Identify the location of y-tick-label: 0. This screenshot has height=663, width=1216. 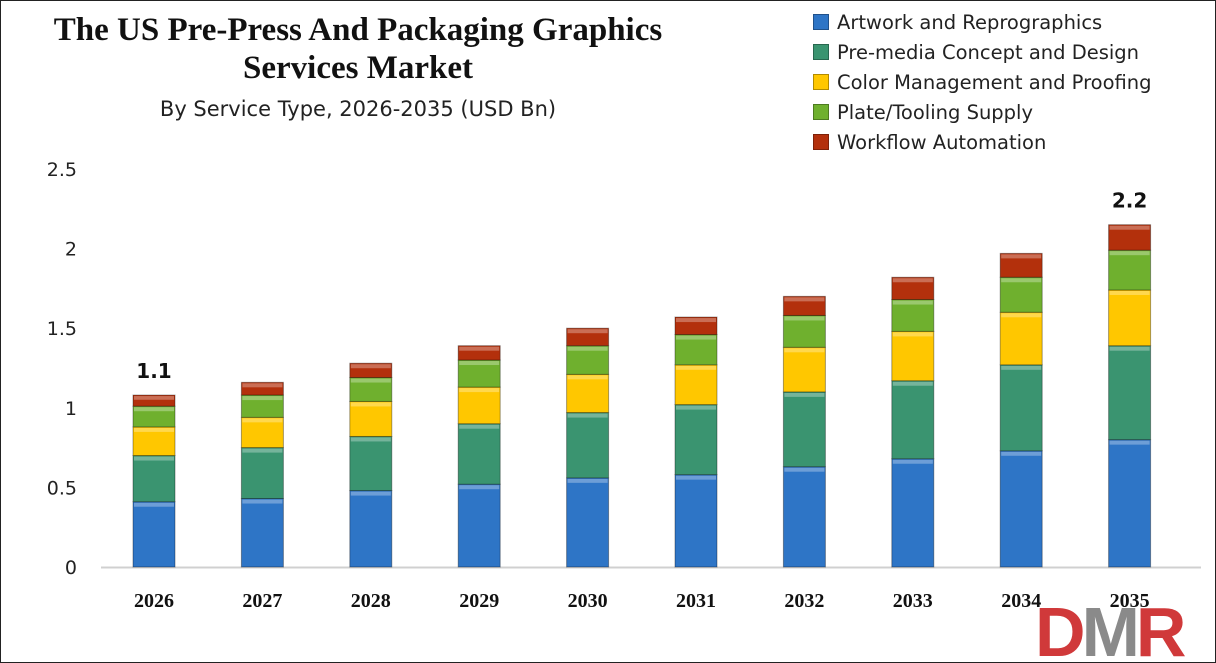
(71, 568).